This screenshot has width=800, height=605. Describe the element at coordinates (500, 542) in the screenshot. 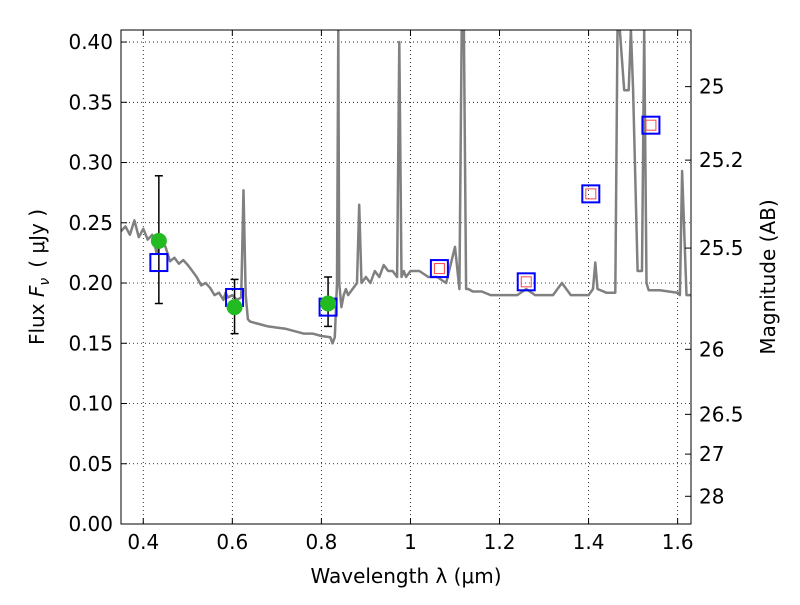

I see `x-tick-label: 1.2` at that location.